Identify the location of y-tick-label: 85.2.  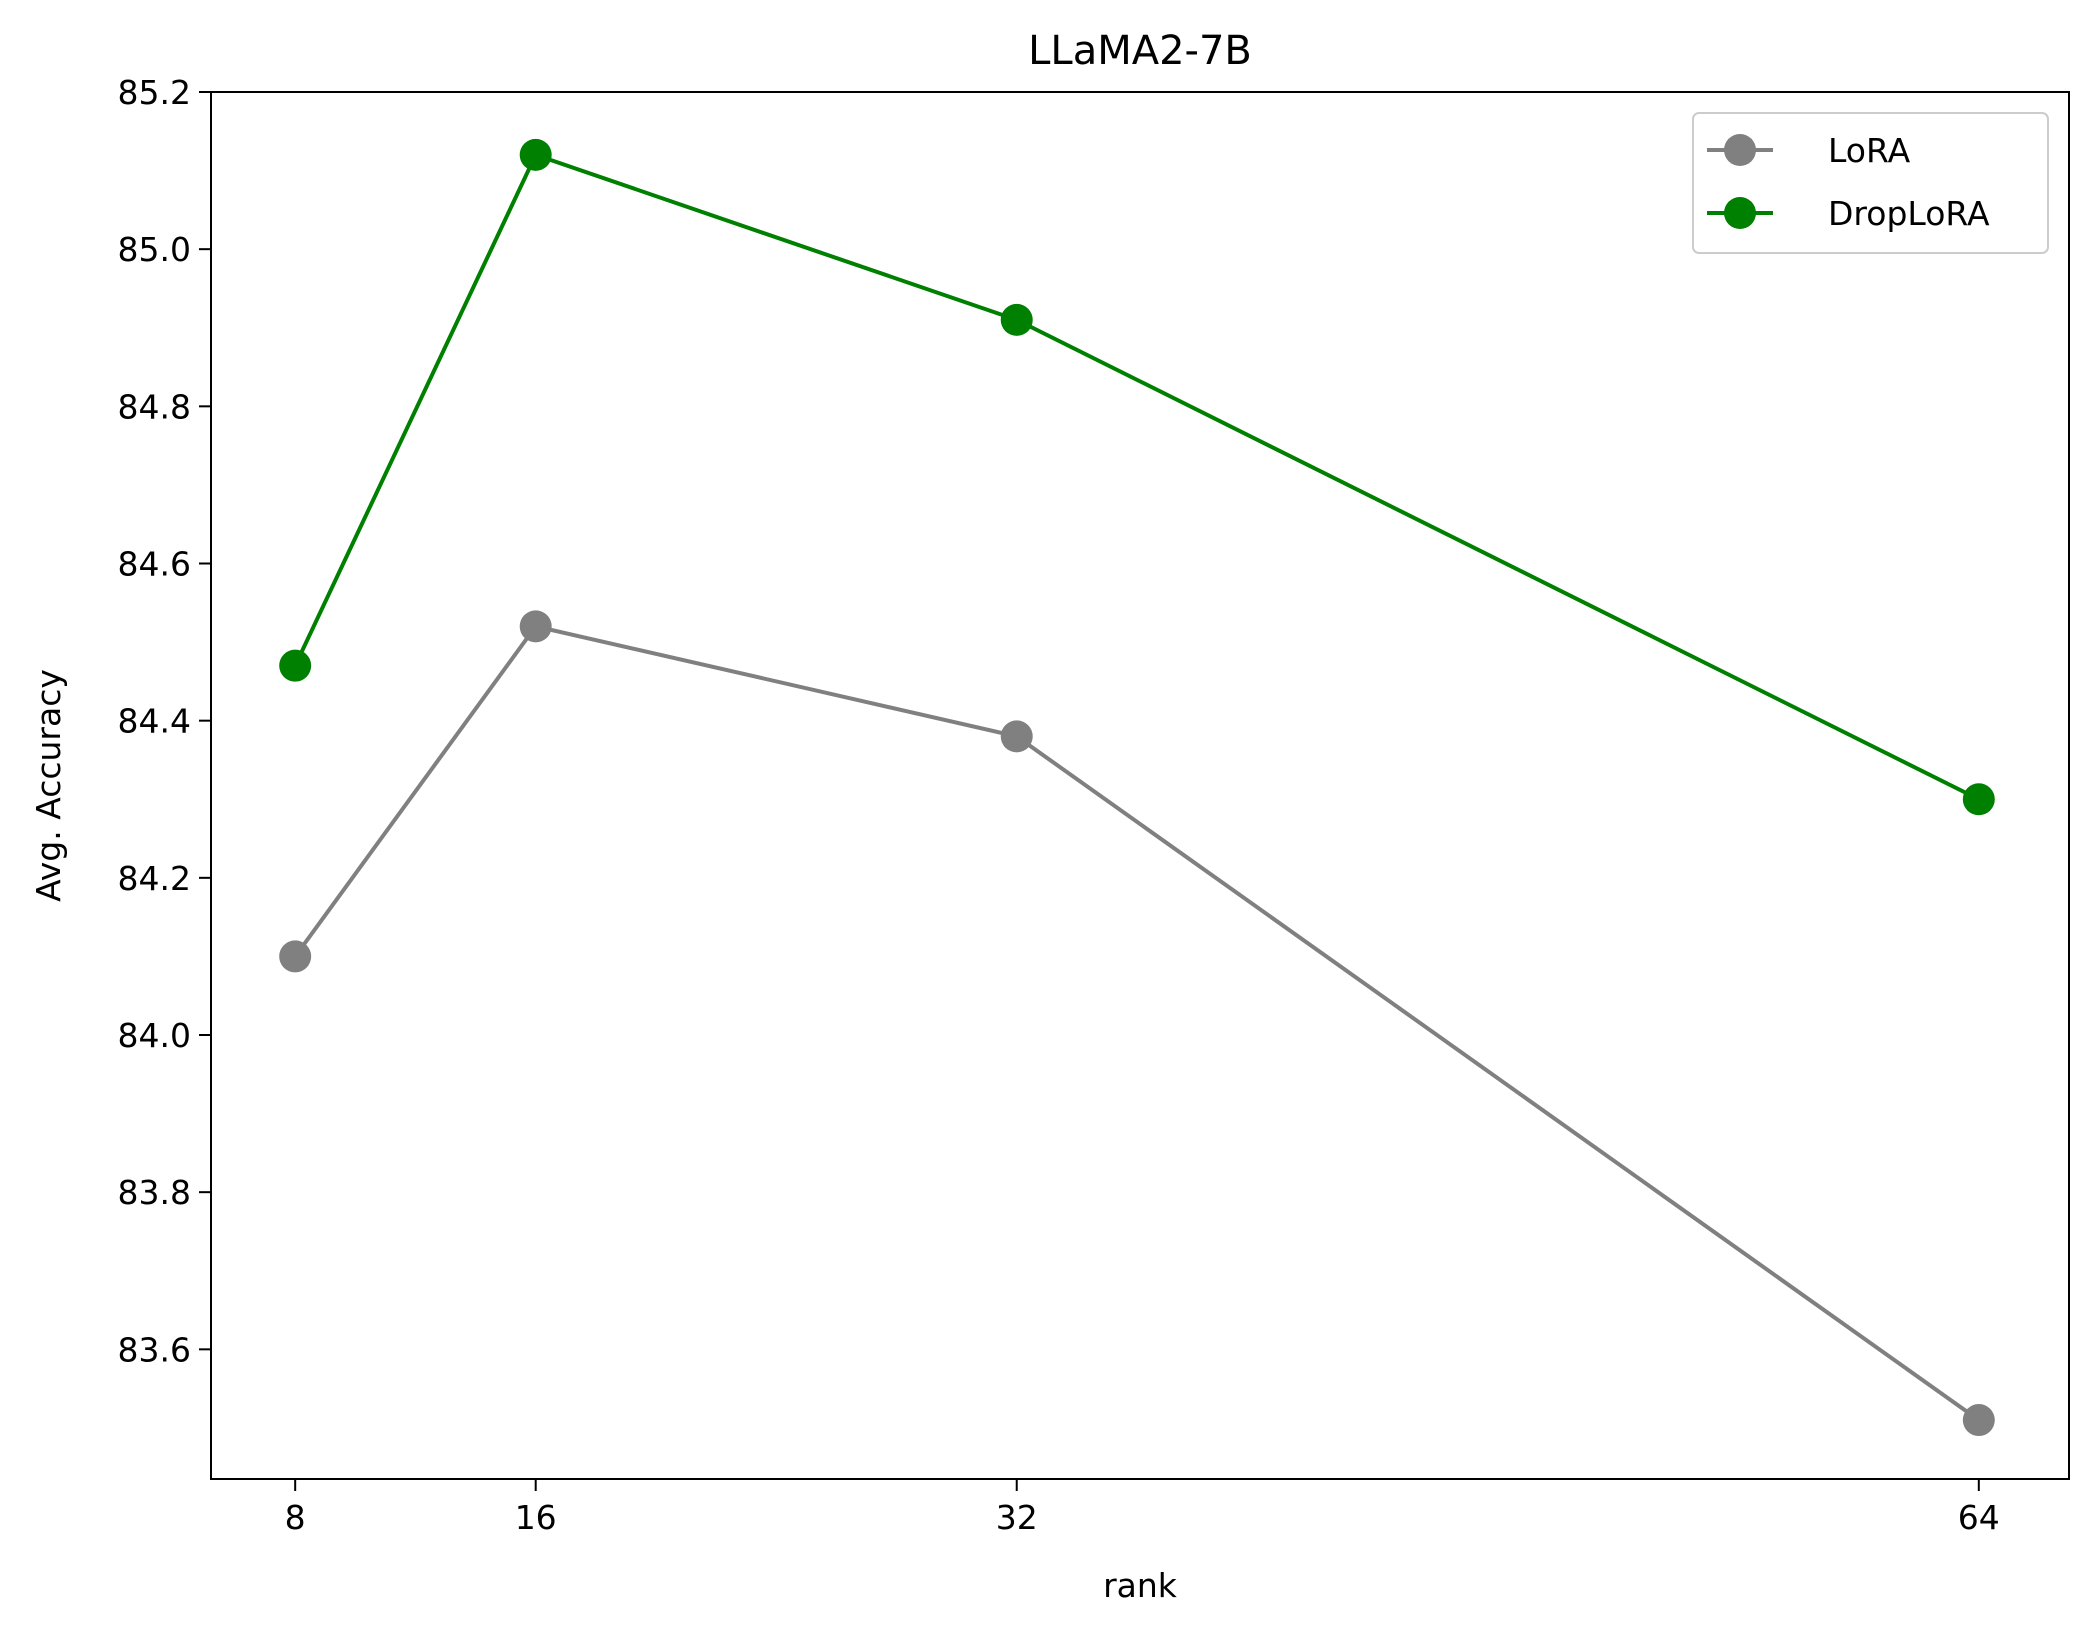
(154, 92).